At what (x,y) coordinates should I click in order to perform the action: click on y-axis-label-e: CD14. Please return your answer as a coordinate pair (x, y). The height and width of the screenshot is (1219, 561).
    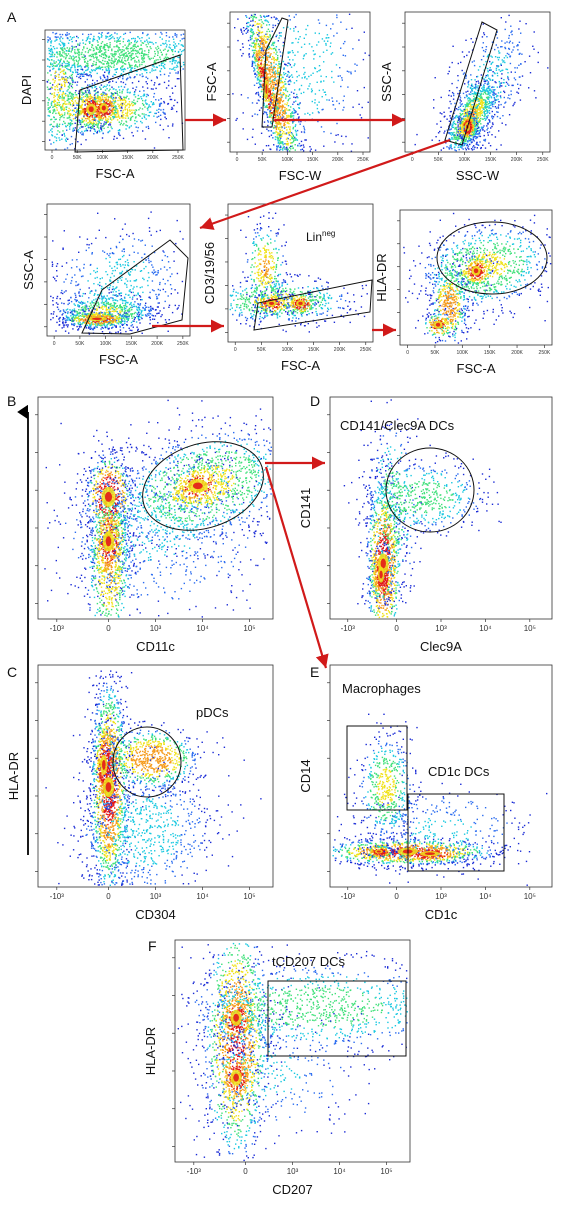
    Looking at the image, I should click on (305, 775).